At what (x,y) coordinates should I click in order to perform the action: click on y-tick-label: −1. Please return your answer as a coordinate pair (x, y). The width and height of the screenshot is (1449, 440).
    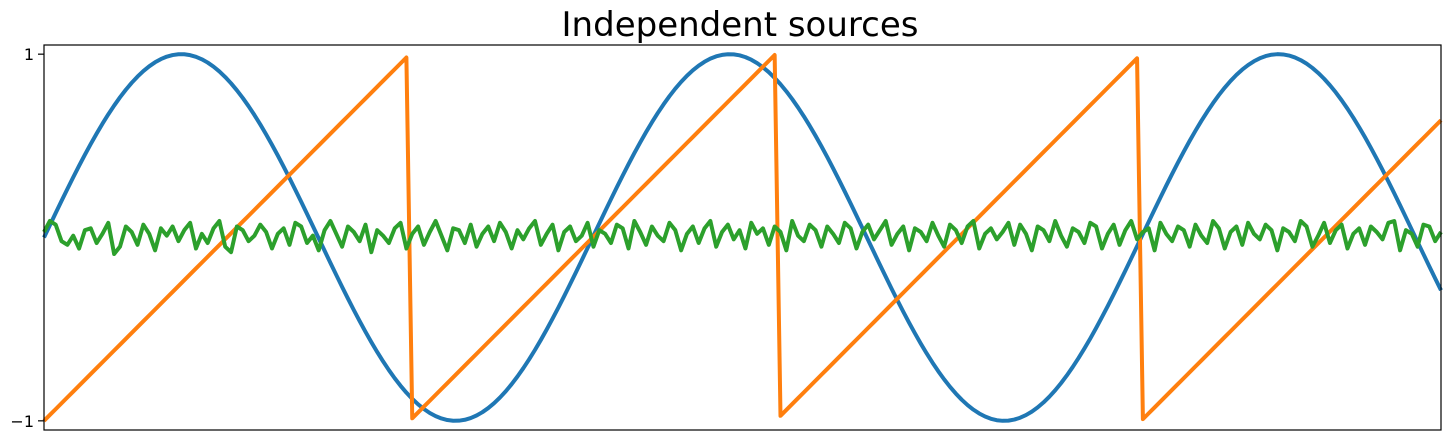
    Looking at the image, I should click on (22, 421).